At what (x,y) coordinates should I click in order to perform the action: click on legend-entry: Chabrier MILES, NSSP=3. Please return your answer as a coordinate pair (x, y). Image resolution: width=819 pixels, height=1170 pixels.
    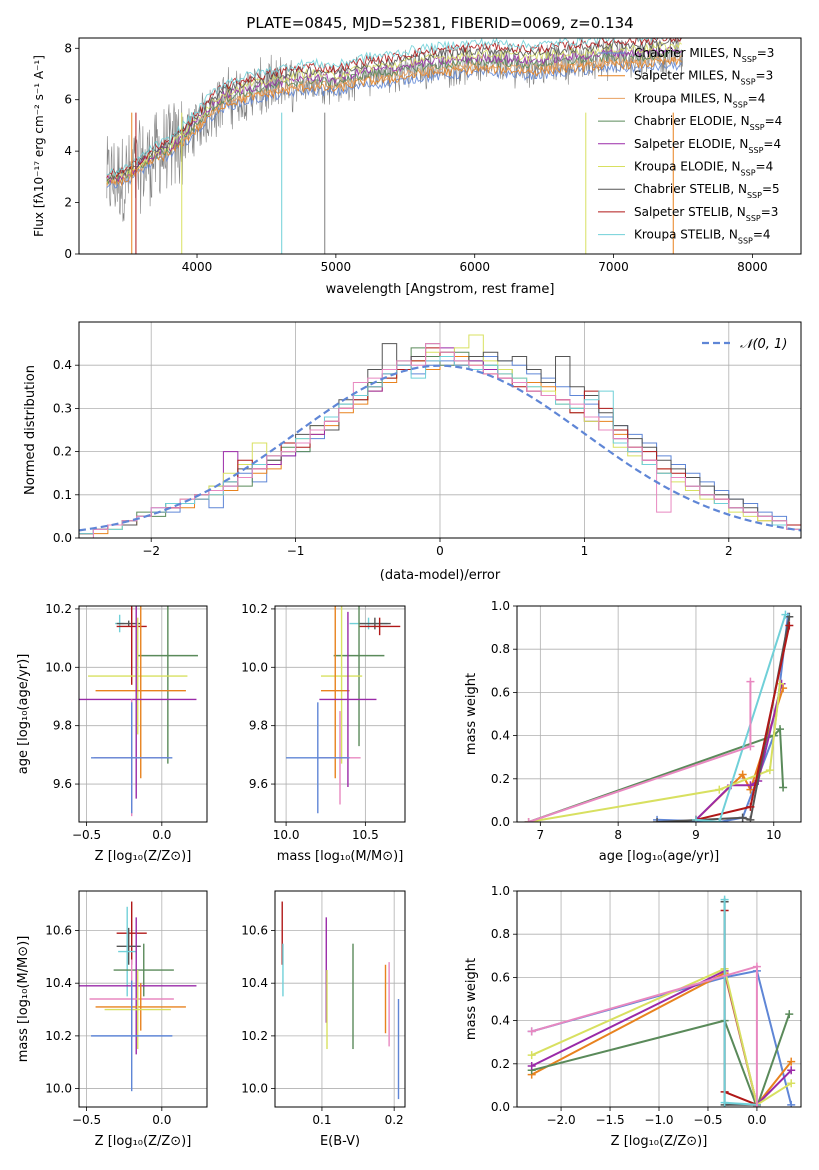
    Looking at the image, I should click on (704, 55).